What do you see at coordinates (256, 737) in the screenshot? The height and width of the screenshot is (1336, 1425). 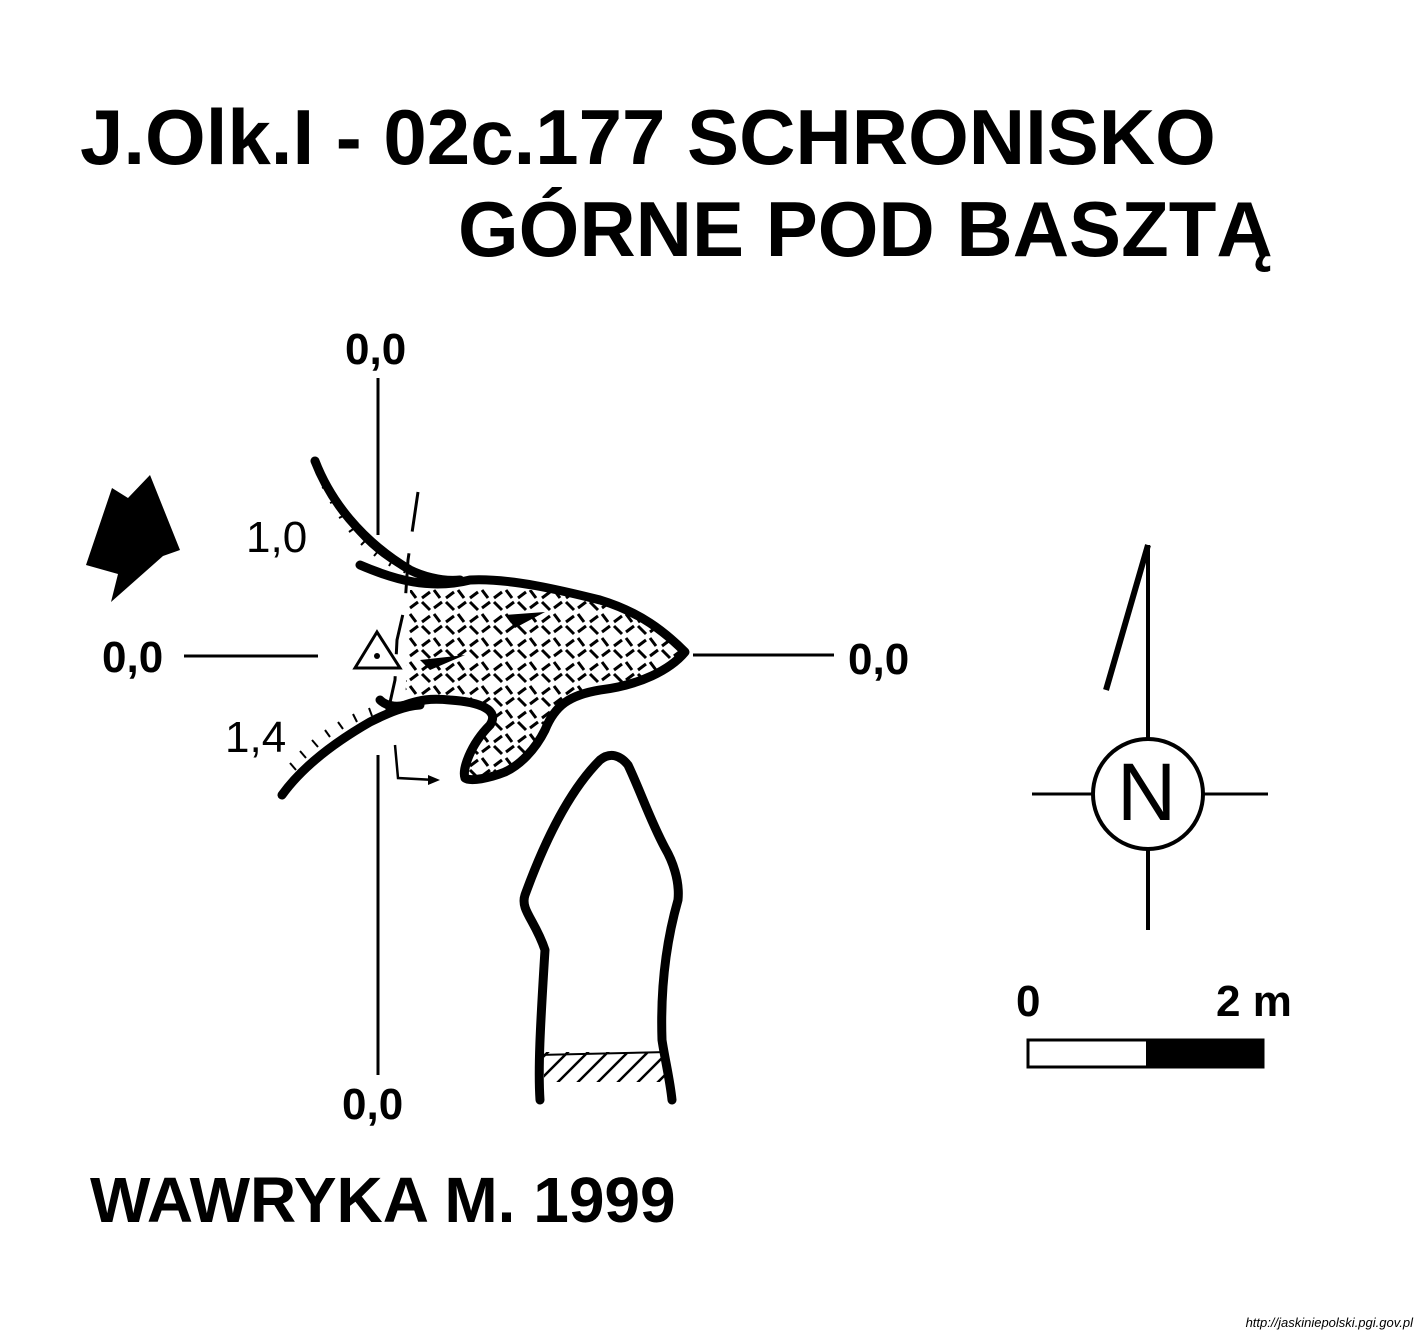 I see `depth-label: 1,4` at bounding box center [256, 737].